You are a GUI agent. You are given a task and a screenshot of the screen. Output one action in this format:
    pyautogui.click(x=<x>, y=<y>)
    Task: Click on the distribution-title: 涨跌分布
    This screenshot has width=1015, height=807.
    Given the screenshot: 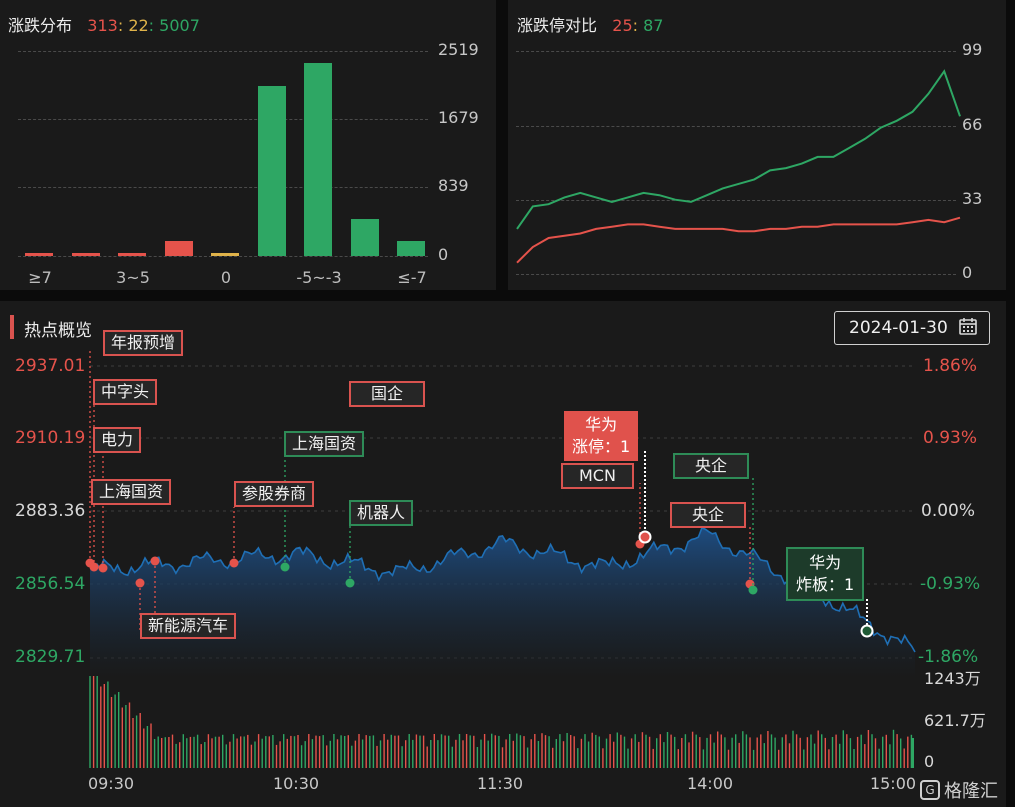 What is the action you would take?
    pyautogui.click(x=40, y=25)
    